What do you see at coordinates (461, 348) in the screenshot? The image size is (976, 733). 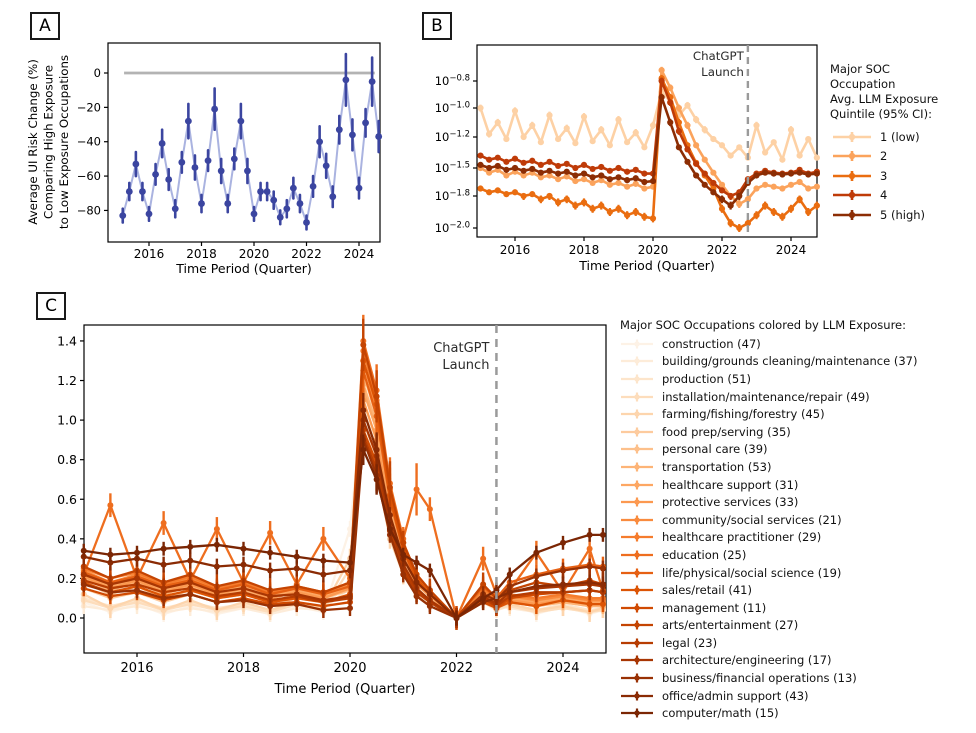 I see `svg-text: ChatGPT` at bounding box center [461, 348].